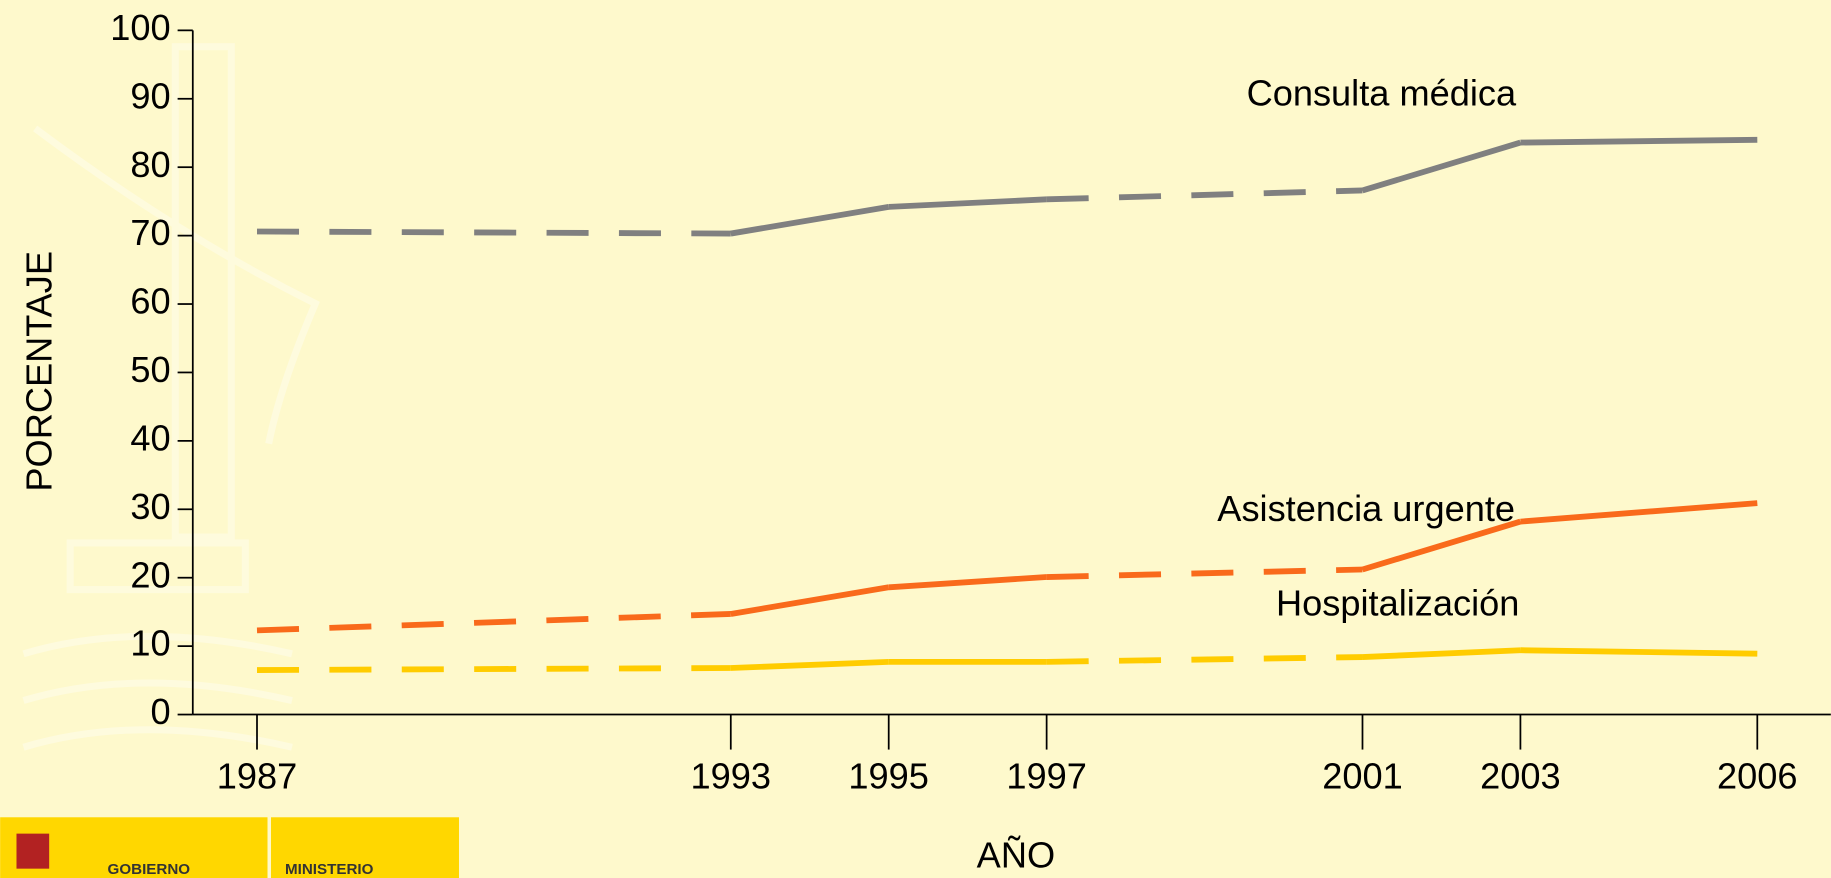 This screenshot has width=1831, height=878. I want to click on logo-text: GOBIERNO, so click(149, 869).